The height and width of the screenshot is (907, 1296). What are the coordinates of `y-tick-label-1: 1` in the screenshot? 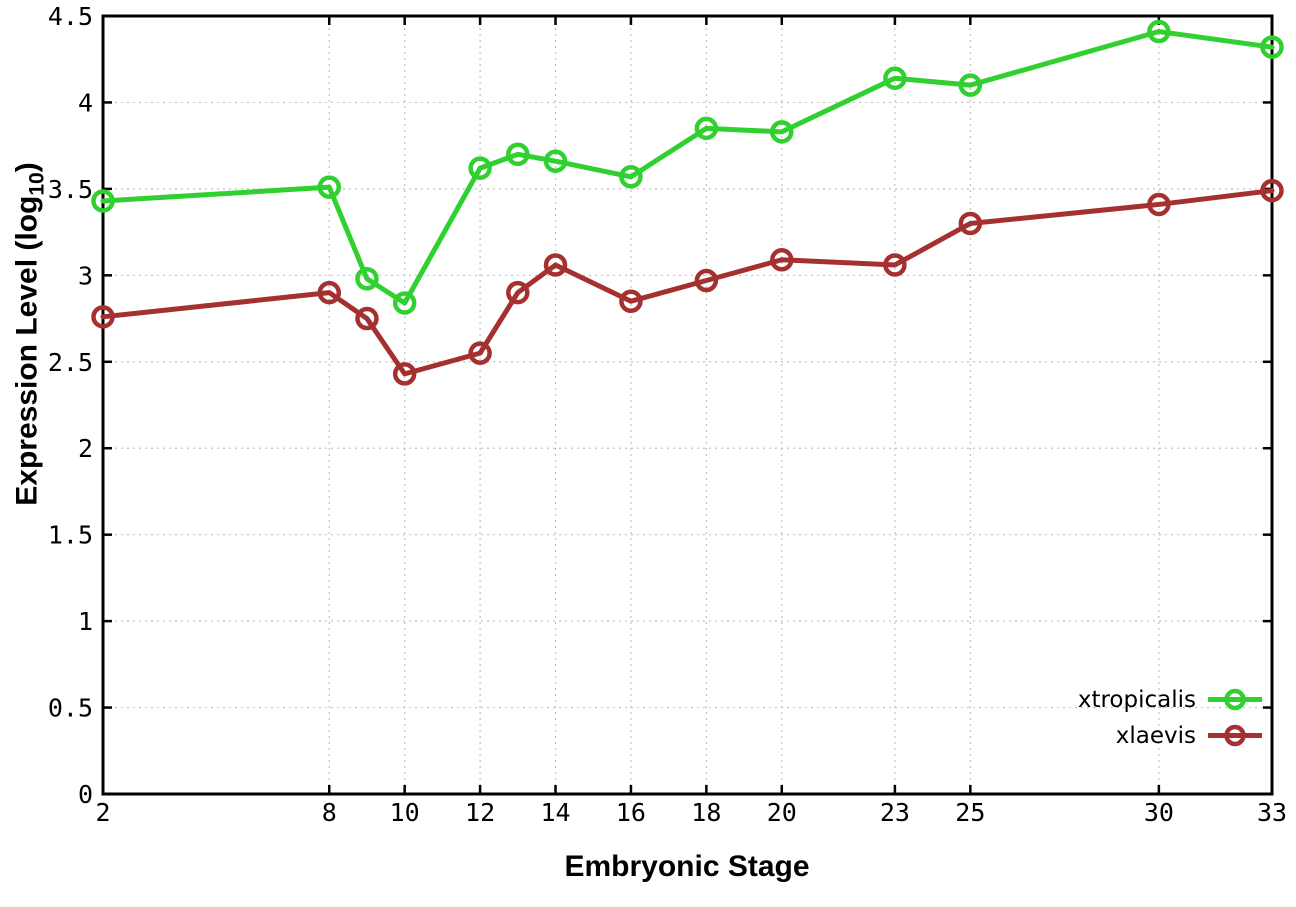 It's located at (85, 621).